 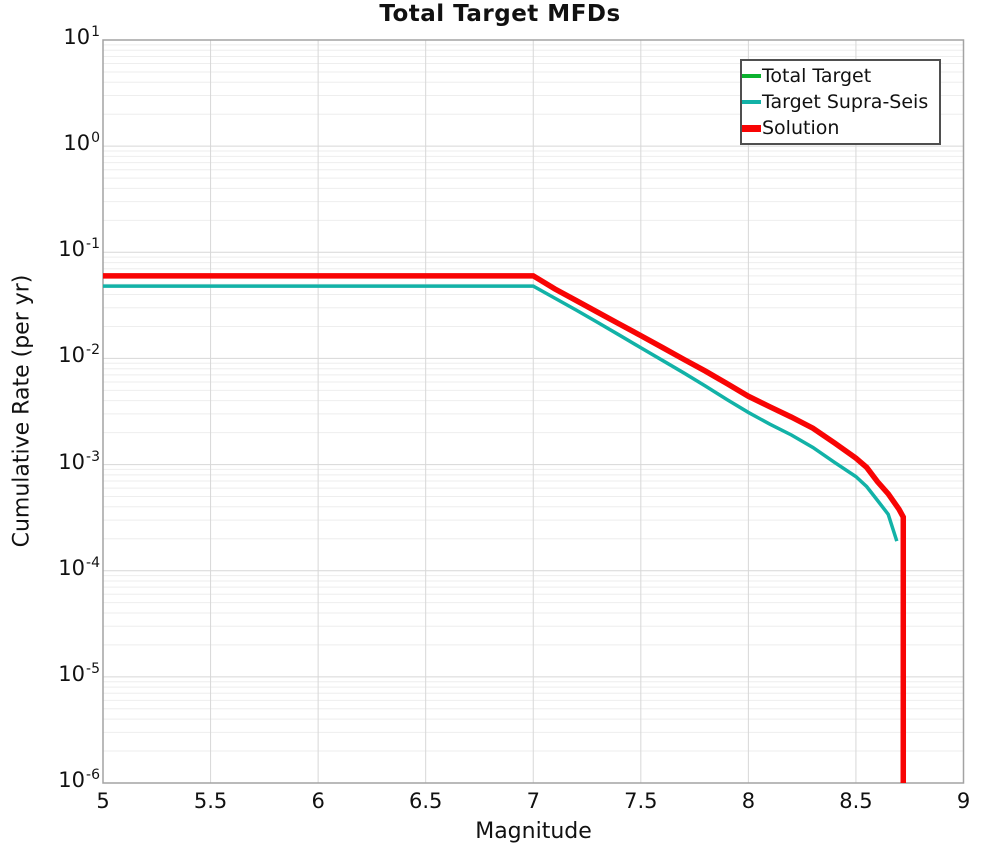 I want to click on y-tick-label: 10⁰, so click(x=81, y=143).